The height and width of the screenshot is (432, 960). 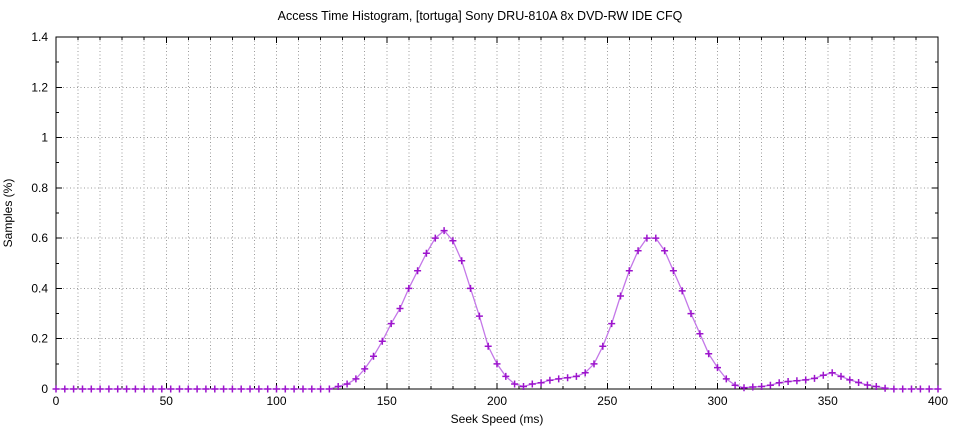 I want to click on y-tick-label: 1.2, so click(x=39, y=87).